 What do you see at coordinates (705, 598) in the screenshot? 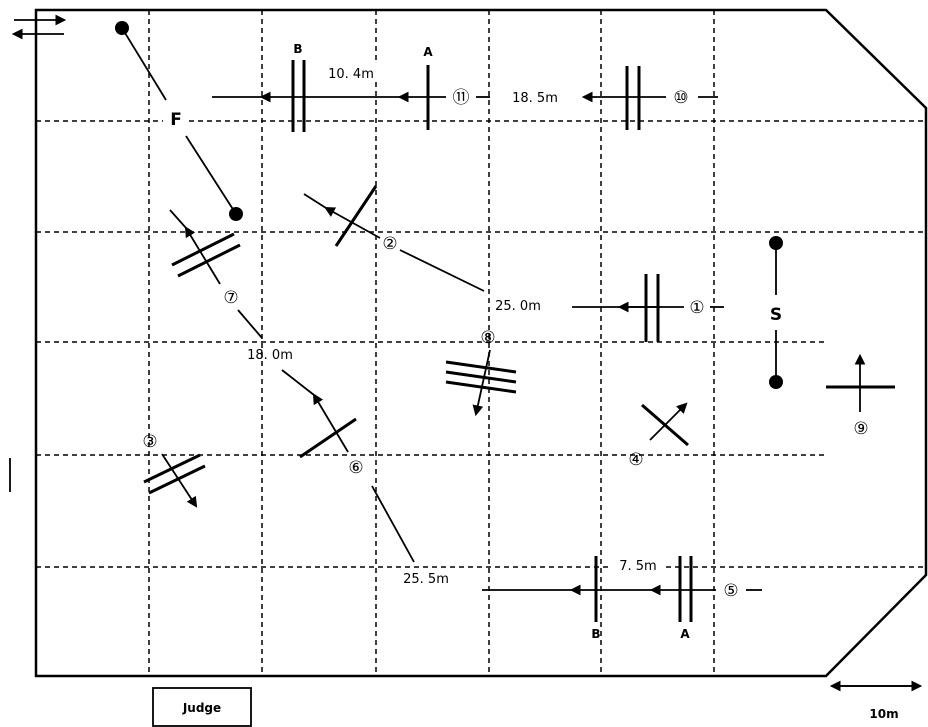
I see `obstacle-5: ⑤ A` at bounding box center [705, 598].